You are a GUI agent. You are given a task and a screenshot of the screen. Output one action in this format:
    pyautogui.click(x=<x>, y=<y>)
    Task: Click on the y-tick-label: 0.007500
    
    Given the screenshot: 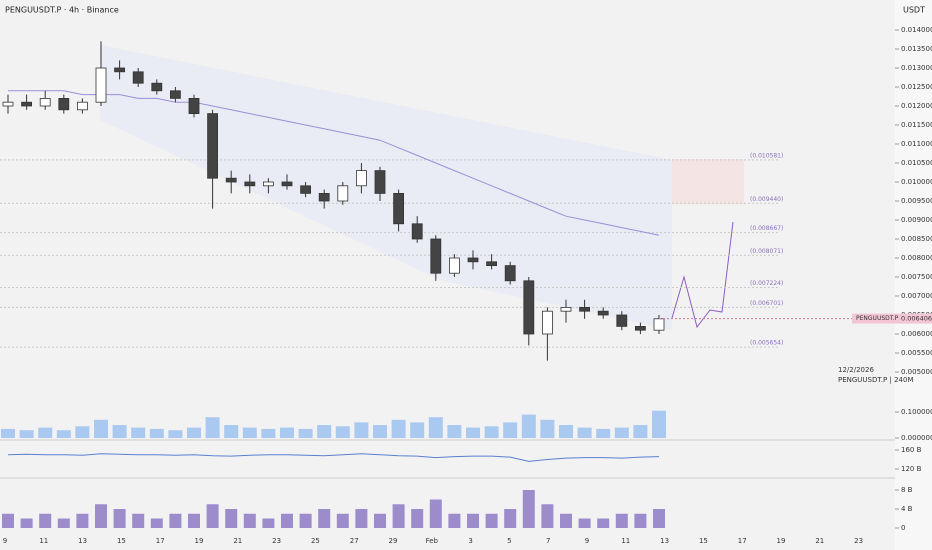 What is the action you would take?
    pyautogui.click(x=916, y=277)
    